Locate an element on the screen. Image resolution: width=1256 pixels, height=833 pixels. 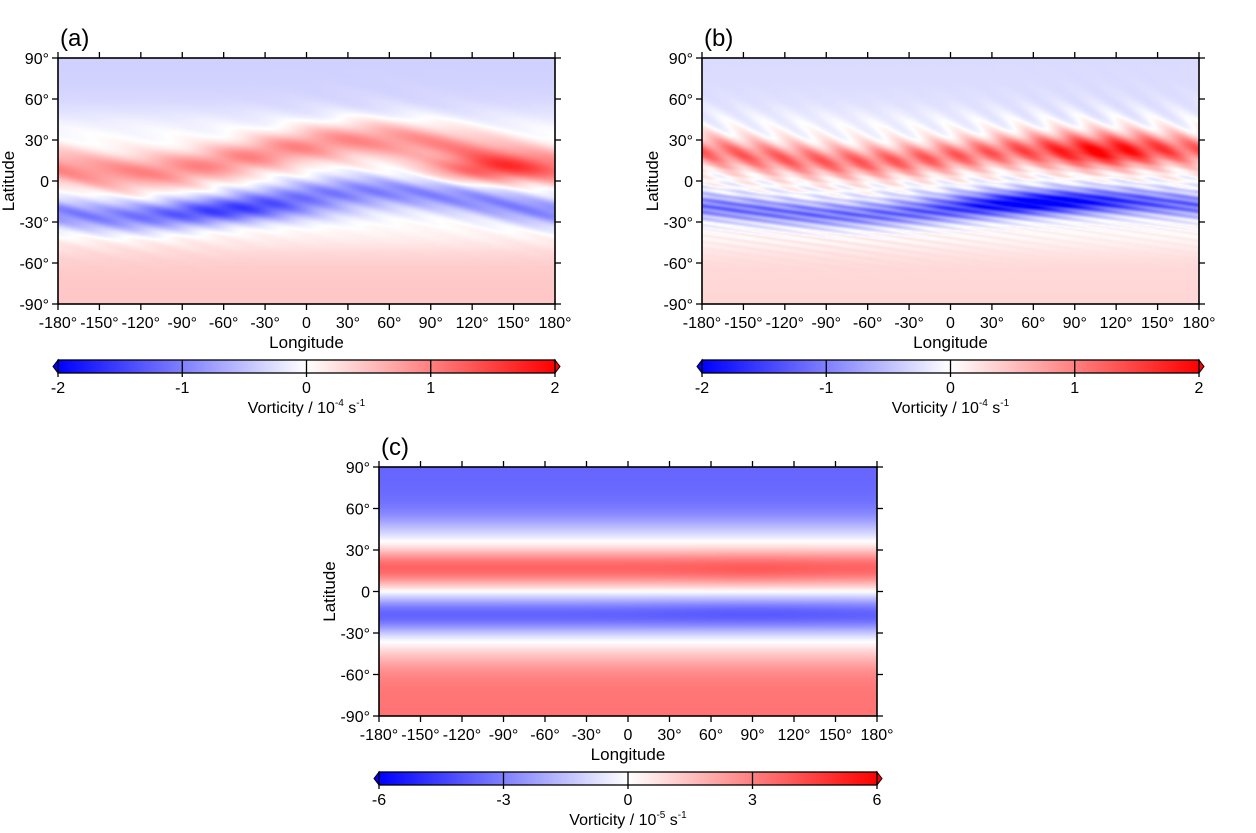
colorbar-max-extension is located at coordinates (1201, 366).